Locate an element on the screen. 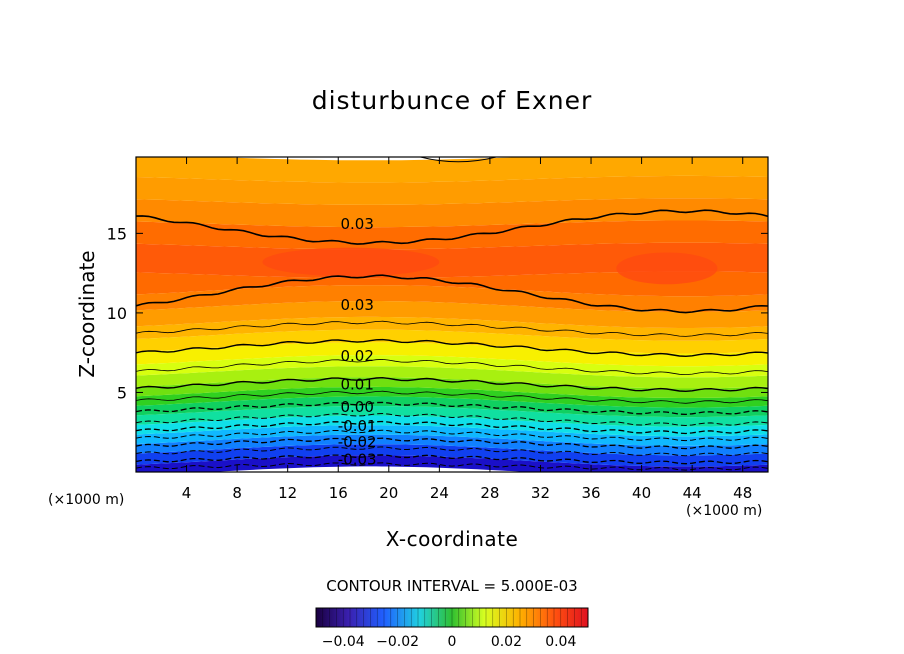 This screenshot has height=654, width=904. x-tick-label: 20 is located at coordinates (388, 493).